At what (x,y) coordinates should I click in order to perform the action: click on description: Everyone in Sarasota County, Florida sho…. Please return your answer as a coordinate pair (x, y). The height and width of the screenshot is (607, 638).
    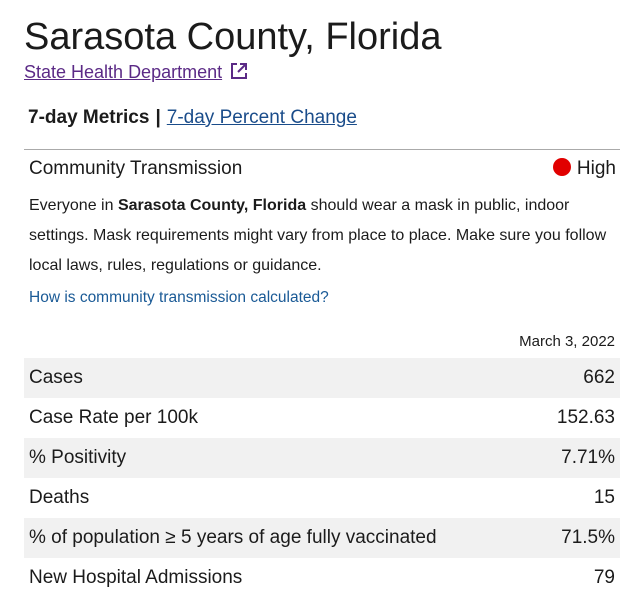
    Looking at the image, I should click on (319, 236).